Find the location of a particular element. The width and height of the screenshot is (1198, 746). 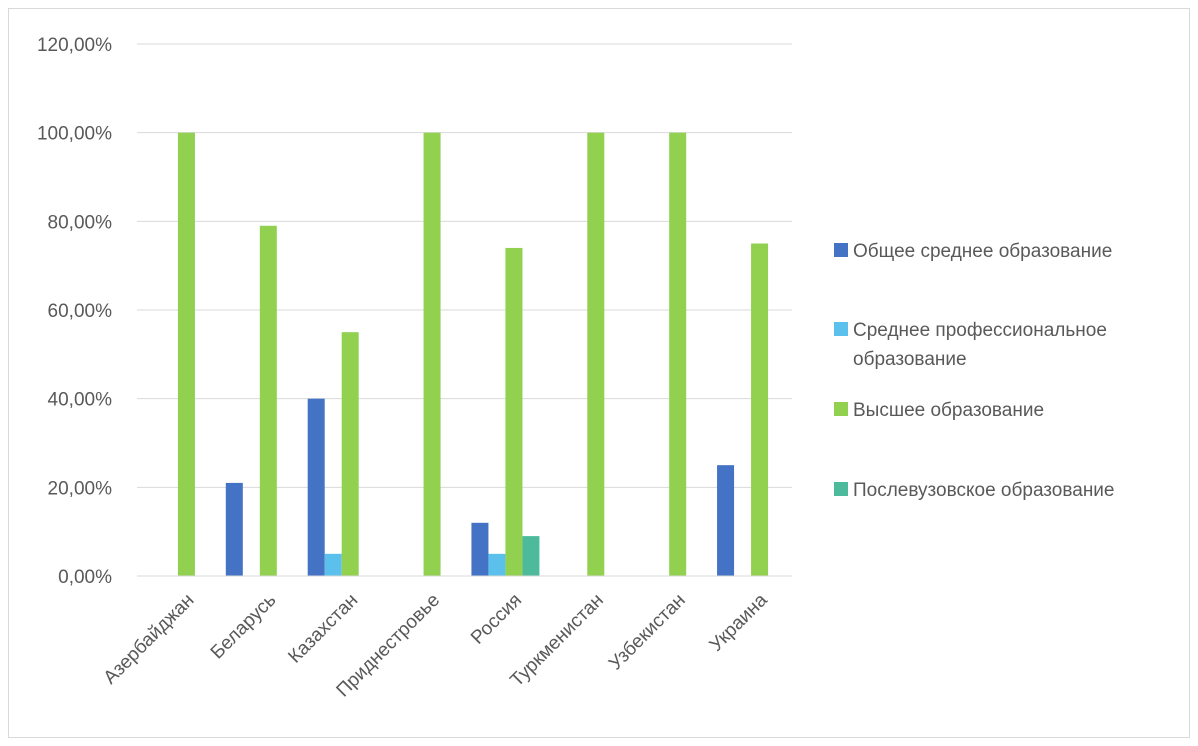

legend-item-2: Среднее профессиональное образование is located at coordinates (970, 345).